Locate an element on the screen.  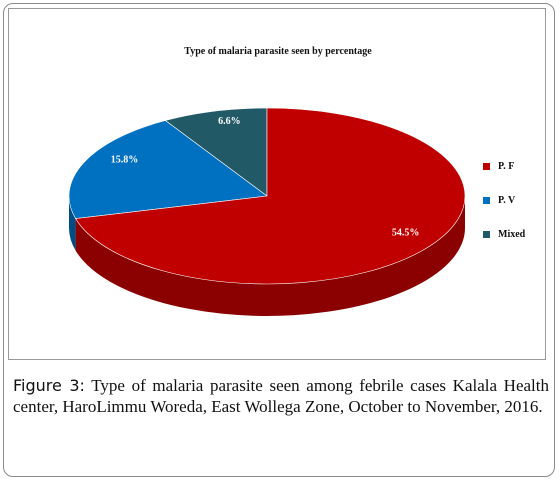
legend-label: Mixed is located at coordinates (512, 234).